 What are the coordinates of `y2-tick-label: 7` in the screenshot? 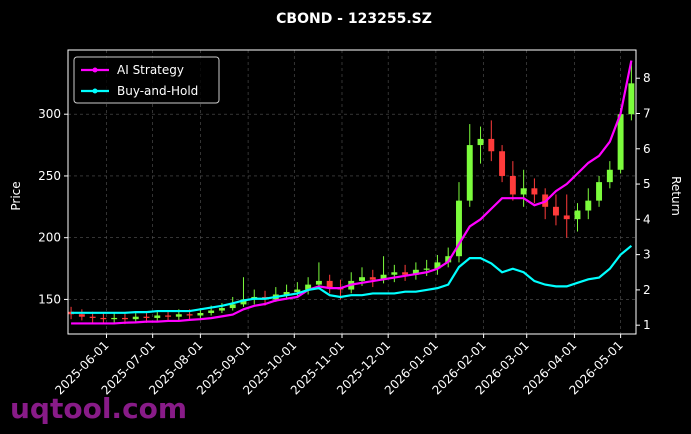 It's located at (647, 114).